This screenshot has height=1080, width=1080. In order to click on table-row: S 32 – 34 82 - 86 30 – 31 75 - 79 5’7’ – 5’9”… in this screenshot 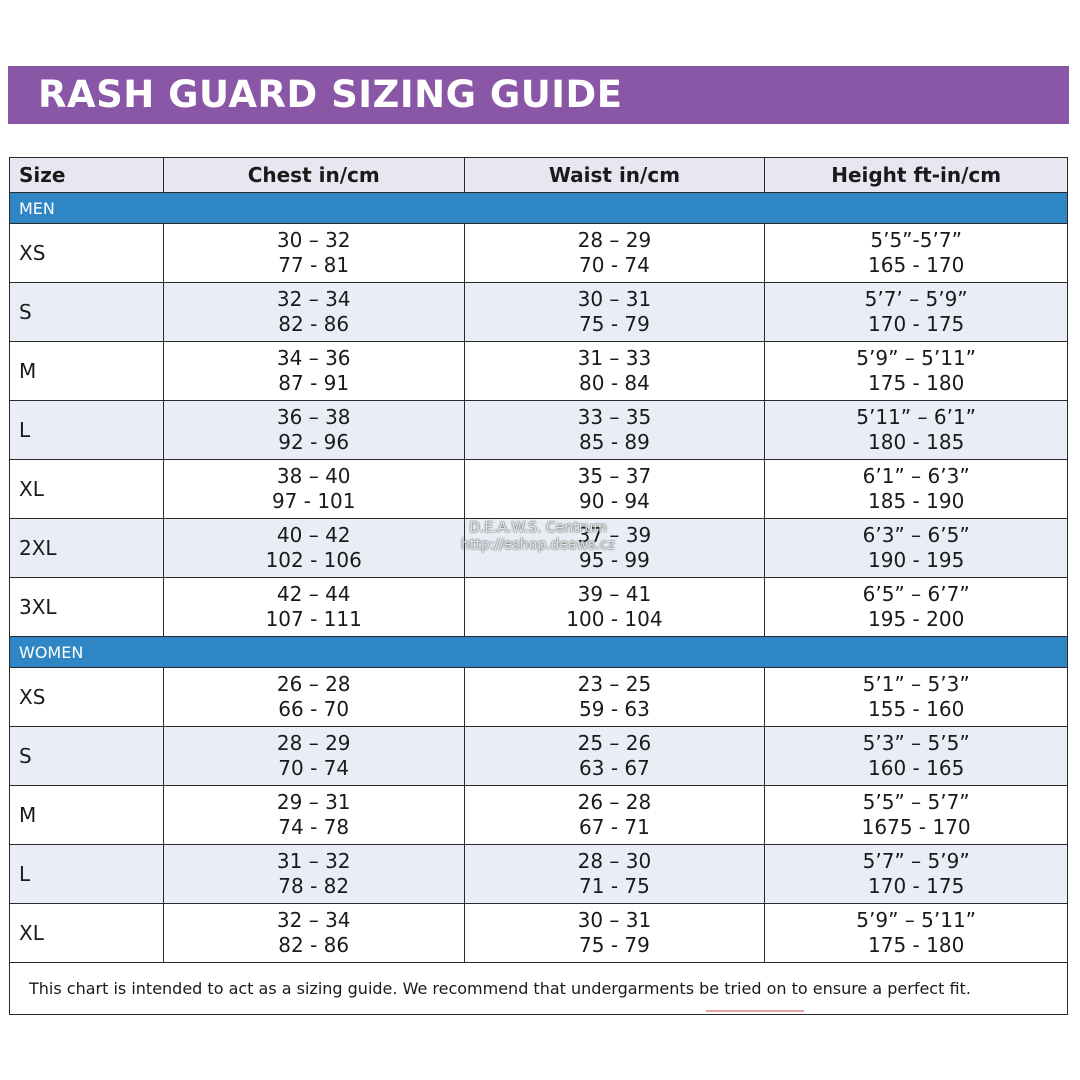, I will do `click(538, 312)`.